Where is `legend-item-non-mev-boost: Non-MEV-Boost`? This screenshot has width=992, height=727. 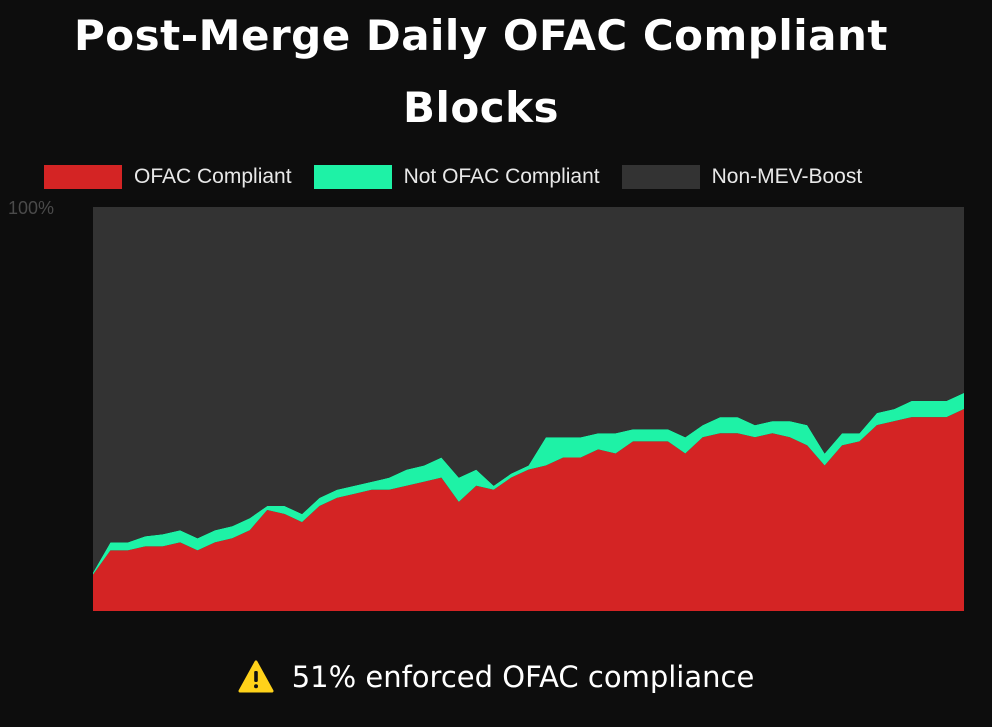
legend-item-non-mev-boost: Non-MEV-Boost is located at coordinates (742, 177).